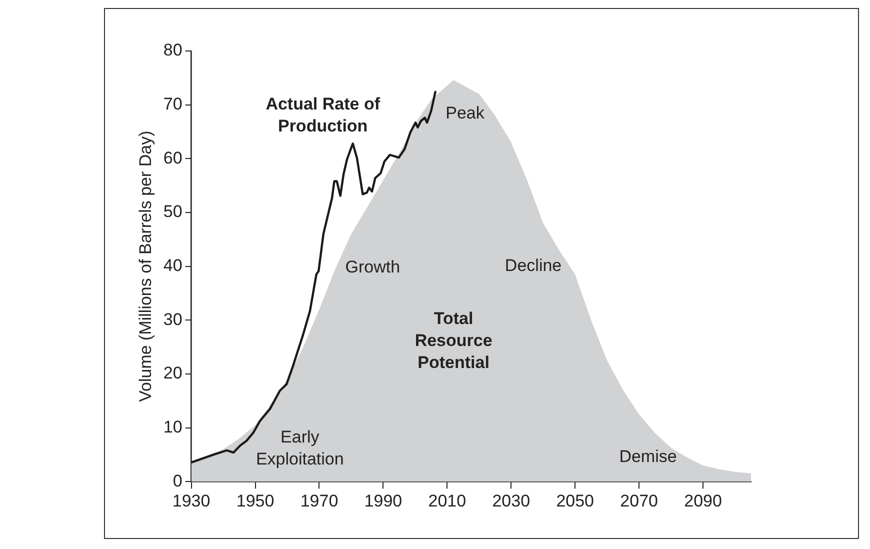  Describe the element at coordinates (172, 373) in the screenshot. I see `y-tick-label: 20` at that location.